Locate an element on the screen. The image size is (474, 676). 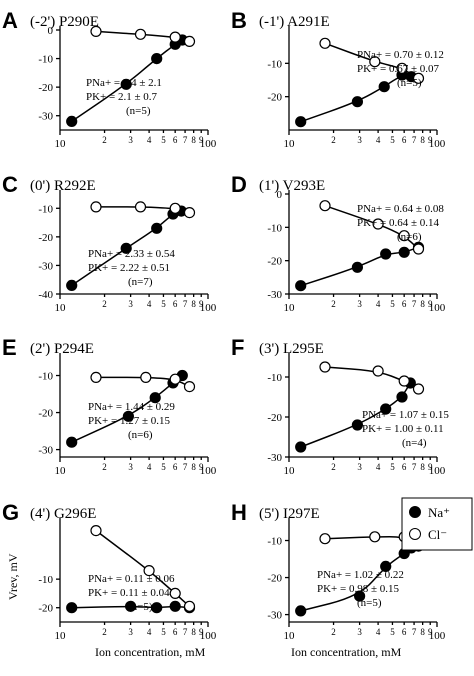
annotation-line: PNa+ = 0.11 ± 0.06 is located at coordinates (131, 579).